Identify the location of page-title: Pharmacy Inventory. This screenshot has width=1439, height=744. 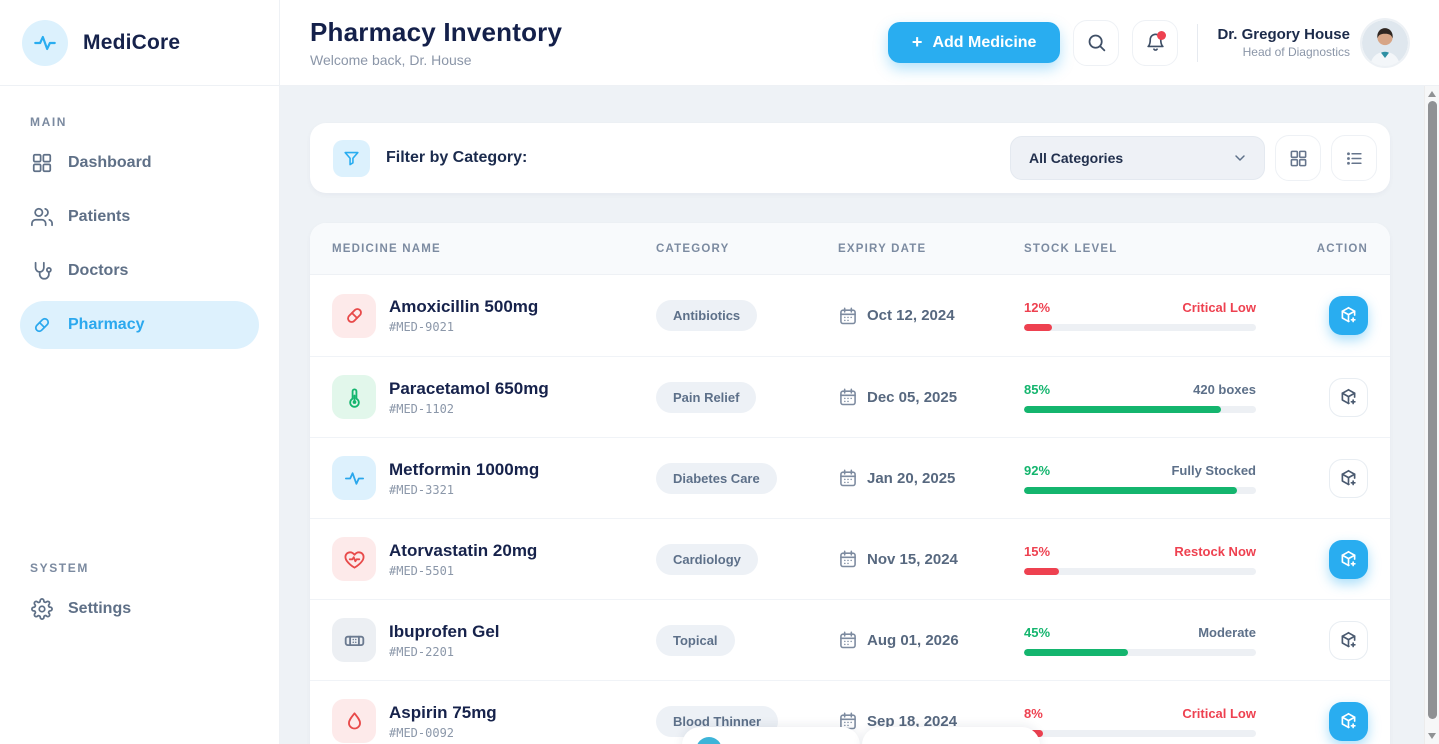
(436, 32).